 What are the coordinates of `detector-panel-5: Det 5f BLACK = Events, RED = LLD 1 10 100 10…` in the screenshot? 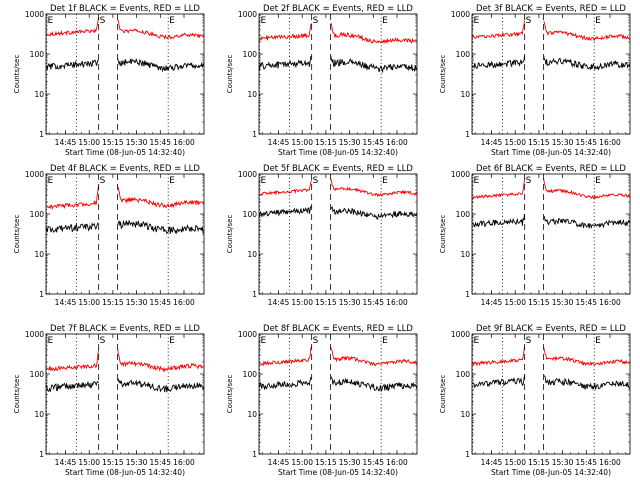 It's located at (322, 235).